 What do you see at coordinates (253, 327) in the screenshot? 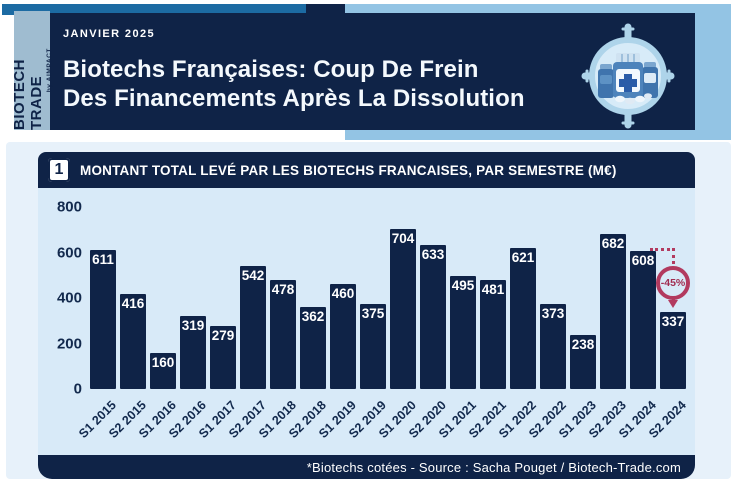
I see `bar-s2-2017: 542` at bounding box center [253, 327].